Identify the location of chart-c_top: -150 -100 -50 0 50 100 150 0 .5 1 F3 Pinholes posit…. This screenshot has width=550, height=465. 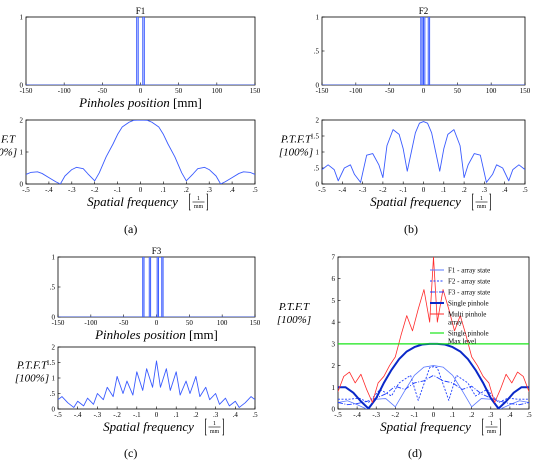
(155, 294).